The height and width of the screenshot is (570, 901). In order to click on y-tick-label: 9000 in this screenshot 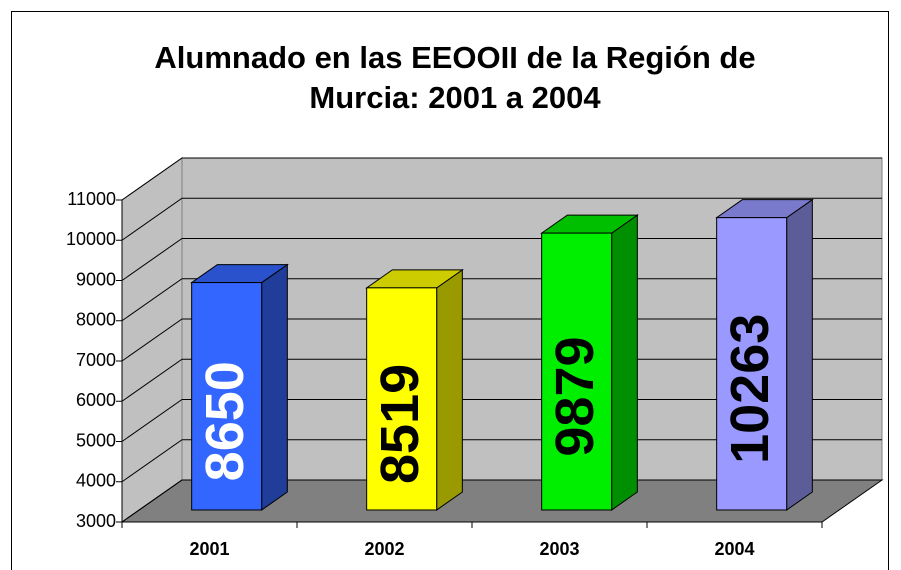, I will do `click(96, 279)`.